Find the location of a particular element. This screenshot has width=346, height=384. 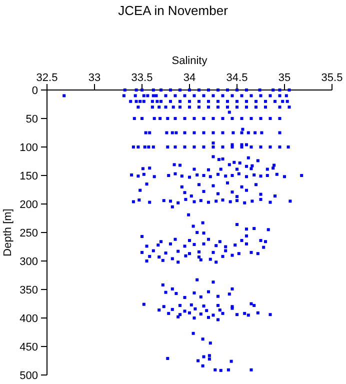

x-tick-label: 32.5 is located at coordinates (47, 78).